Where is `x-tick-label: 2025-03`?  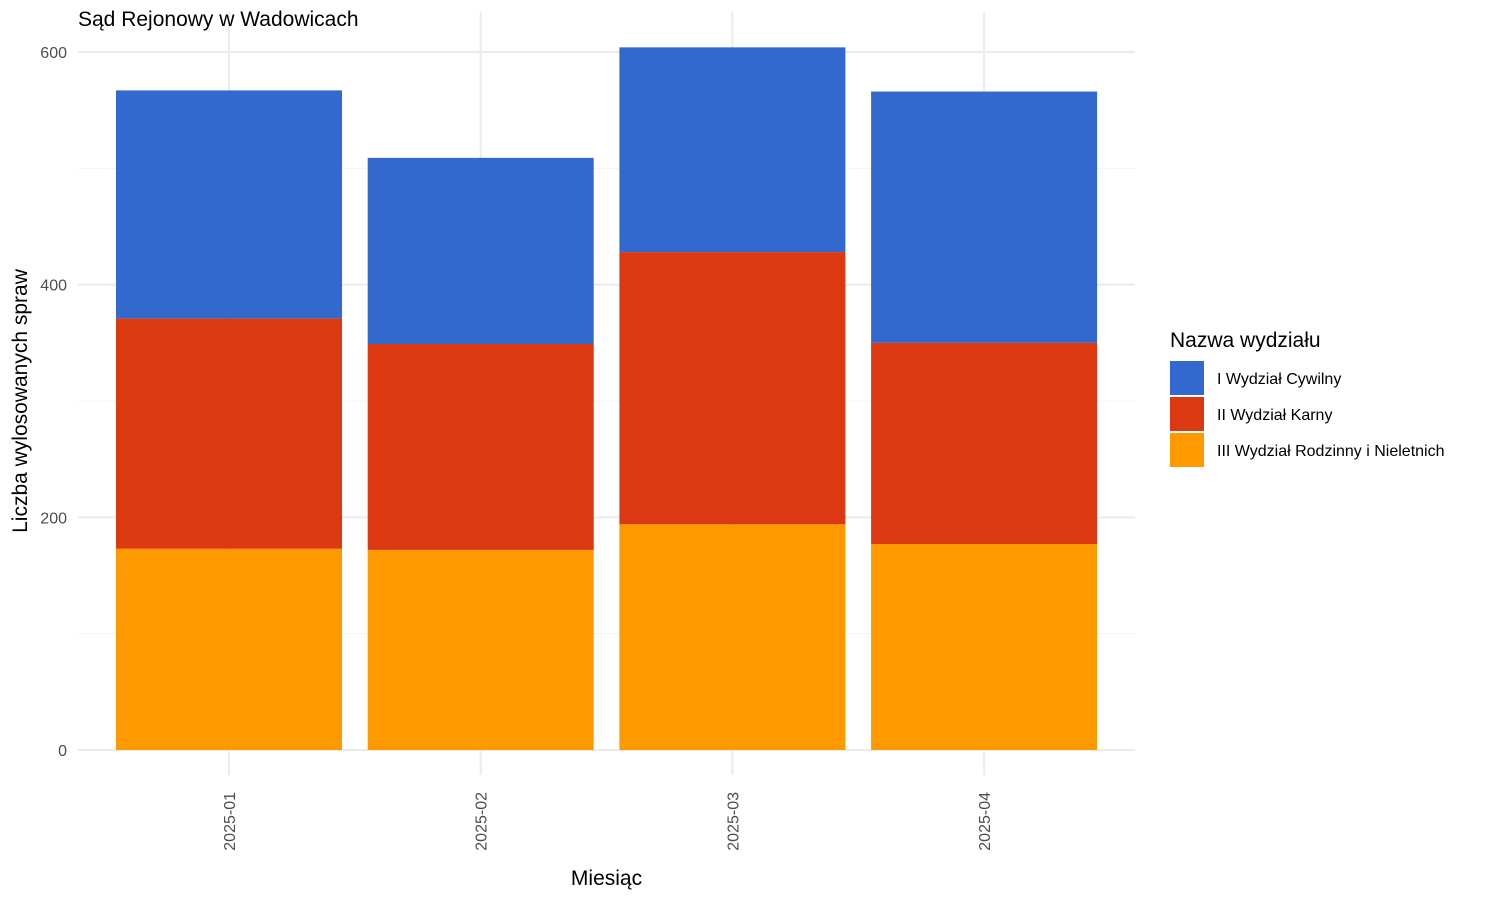 x-tick-label: 2025-03 is located at coordinates (733, 821).